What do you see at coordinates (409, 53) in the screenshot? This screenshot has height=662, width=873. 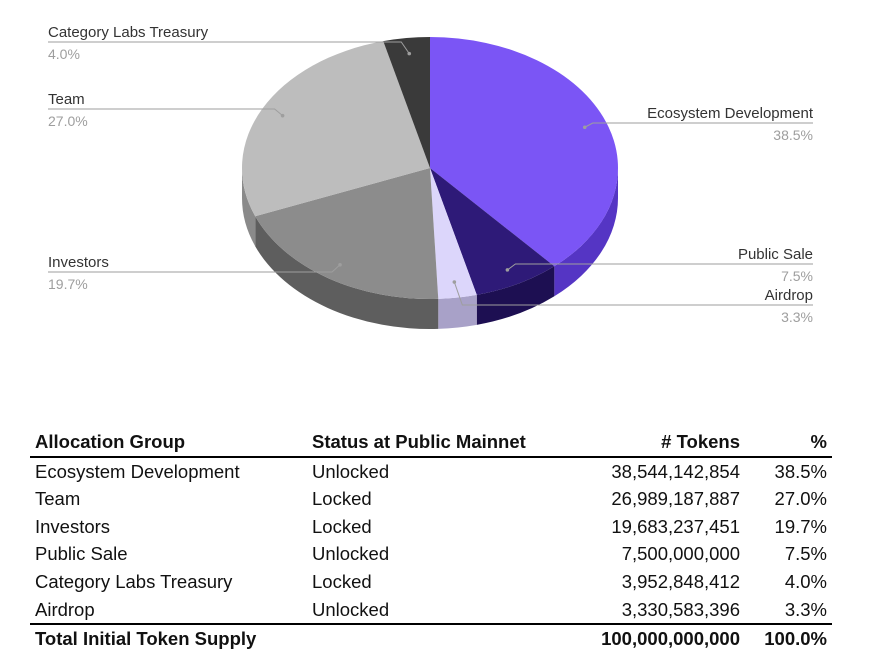 I see `leader-dot-category-labs-treasury` at bounding box center [409, 53].